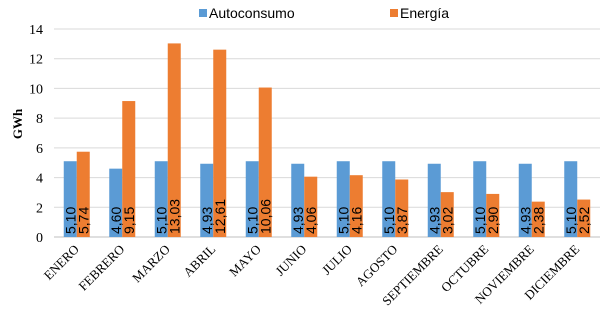 Image resolution: width=616 pixels, height=327 pixels. Describe the element at coordinates (290, 260) in the screenshot. I see `x-tick-label: JUNIO` at that location.